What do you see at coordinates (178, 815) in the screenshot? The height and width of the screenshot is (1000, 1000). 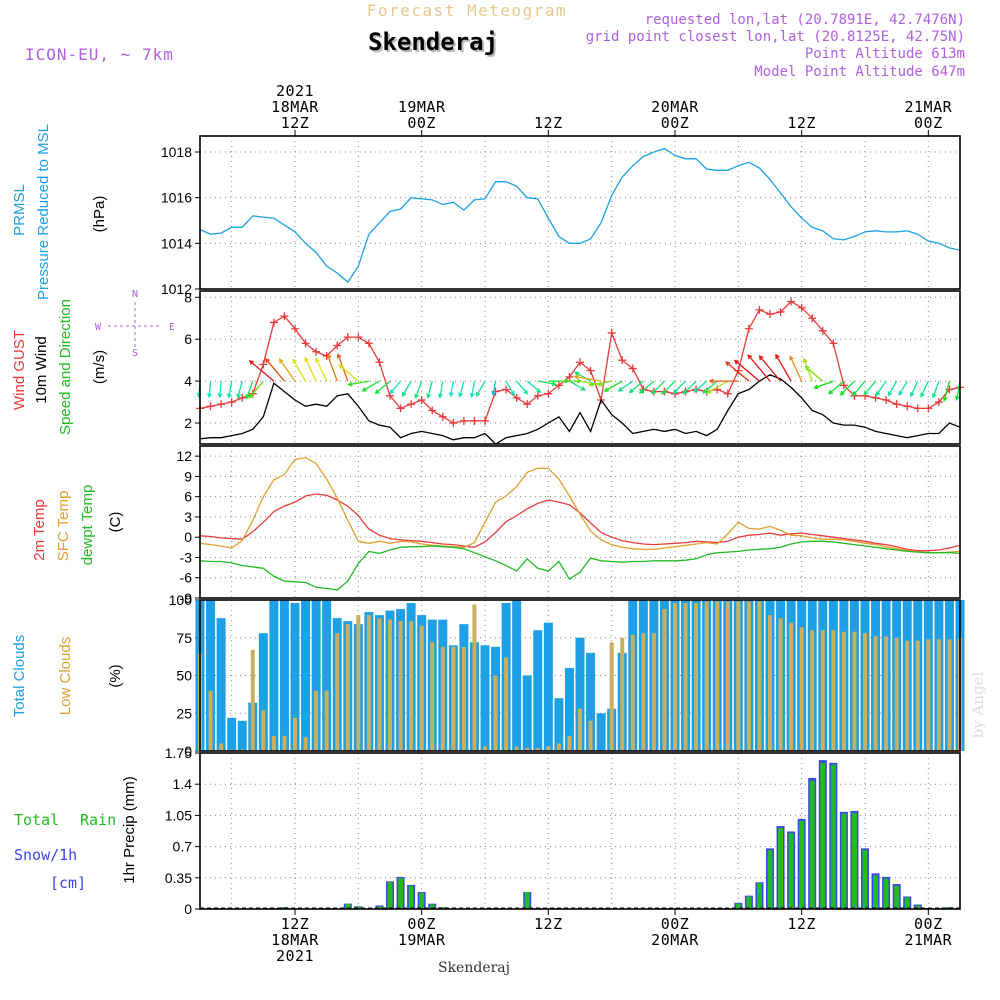 I see `y-tick-label: 1.05` at bounding box center [178, 815].